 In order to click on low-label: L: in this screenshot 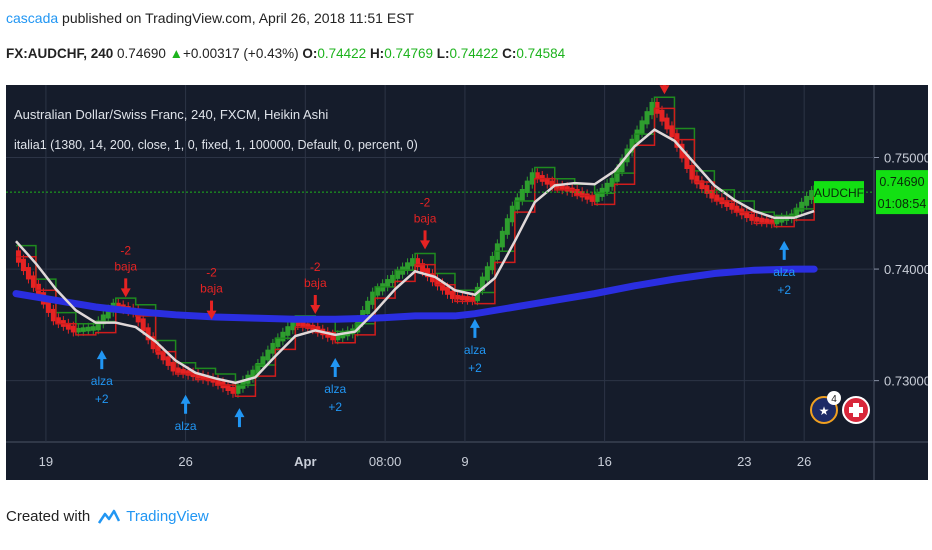, I will do `click(443, 53)`.